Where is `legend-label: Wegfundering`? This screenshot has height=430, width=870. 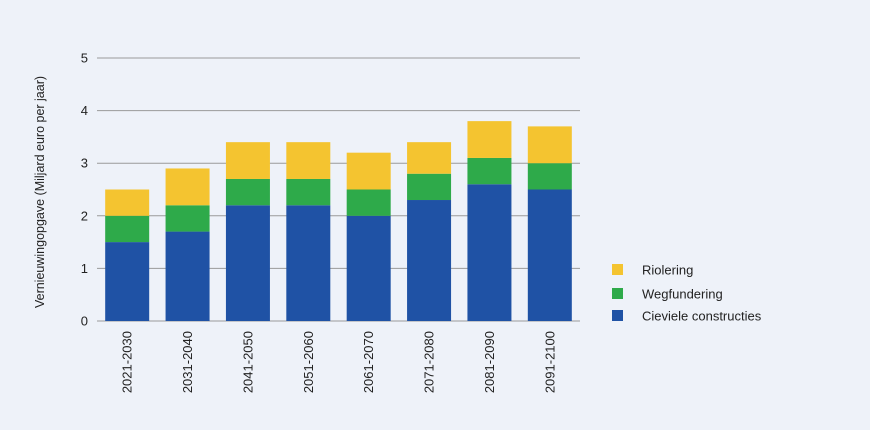 legend-label: Wegfundering is located at coordinates (682, 294).